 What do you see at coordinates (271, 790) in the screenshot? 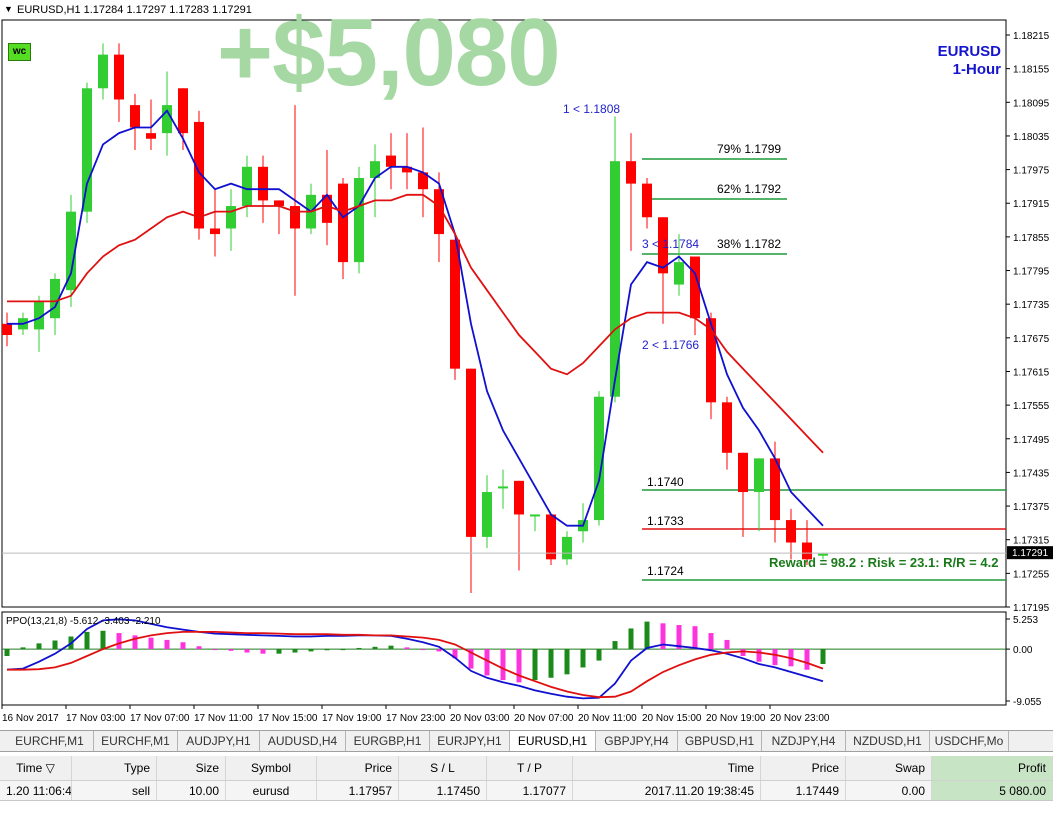
I see `table-cell: eurusd` at bounding box center [271, 790].